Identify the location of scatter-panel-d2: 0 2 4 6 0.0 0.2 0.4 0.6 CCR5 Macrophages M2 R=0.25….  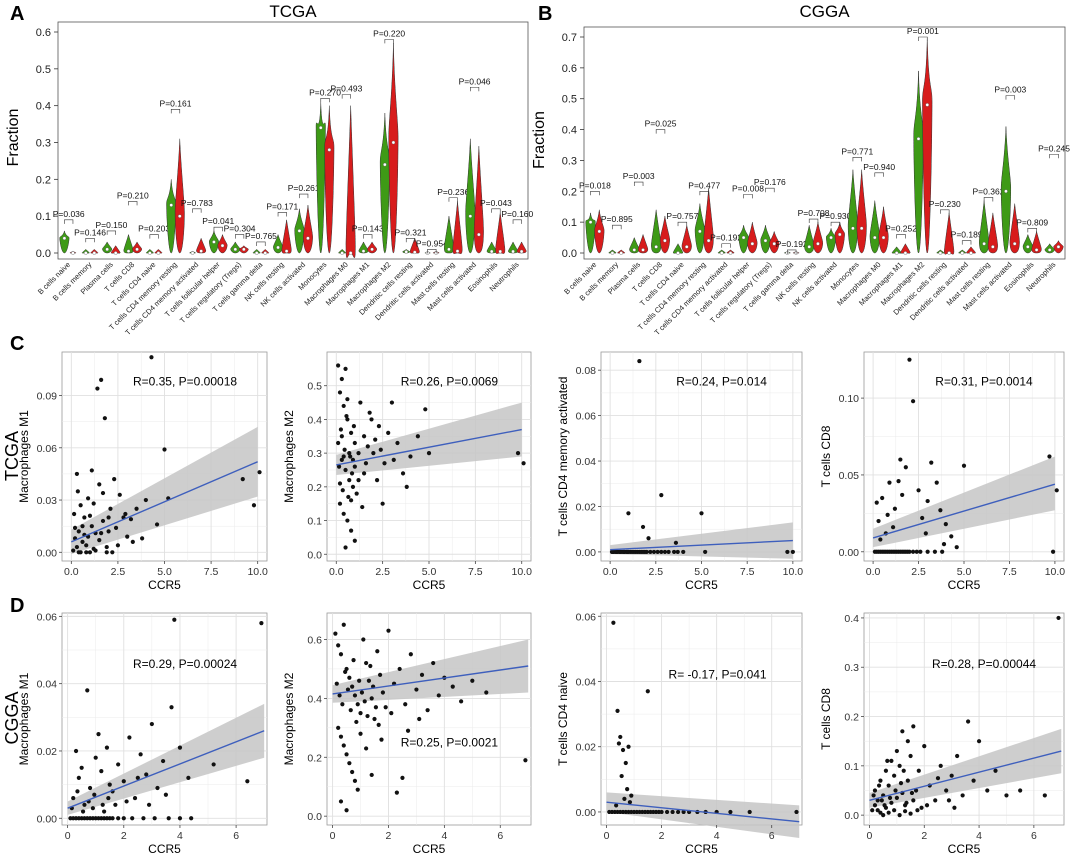
(407, 732).